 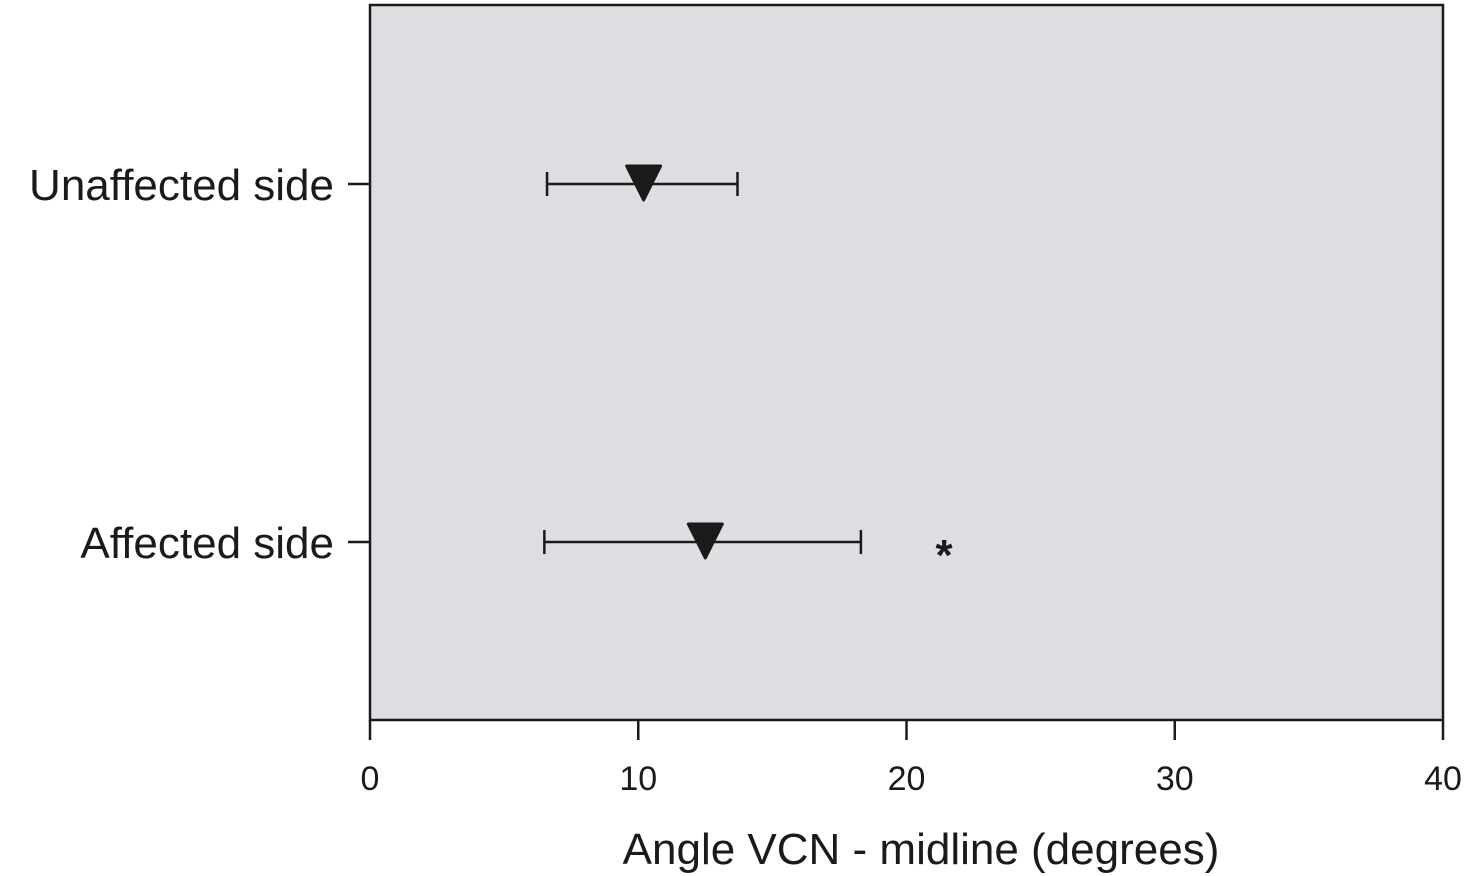 What do you see at coordinates (1175, 779) in the screenshot?
I see `x-tick-label-30: 30` at bounding box center [1175, 779].